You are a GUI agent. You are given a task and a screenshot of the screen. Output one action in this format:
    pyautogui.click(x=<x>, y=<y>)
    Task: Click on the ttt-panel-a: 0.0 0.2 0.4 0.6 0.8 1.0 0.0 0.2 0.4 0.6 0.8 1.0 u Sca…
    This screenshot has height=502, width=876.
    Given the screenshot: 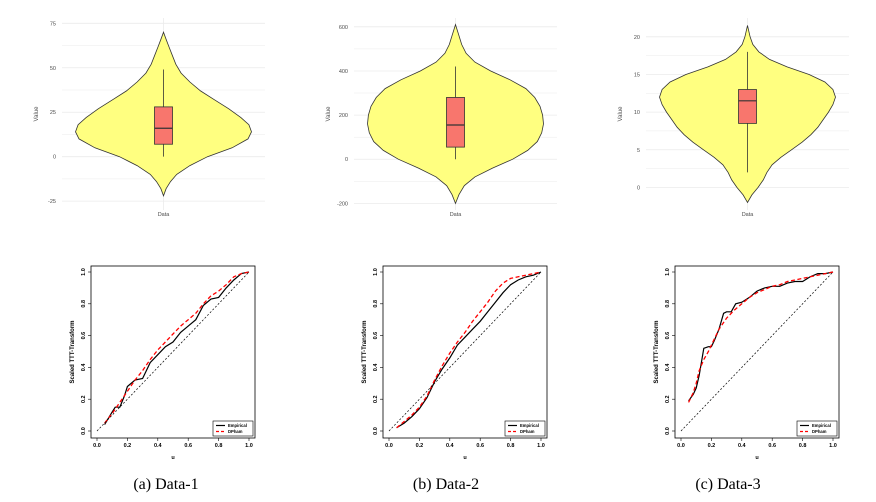 What is the action you would take?
    pyautogui.click(x=146, y=362)
    